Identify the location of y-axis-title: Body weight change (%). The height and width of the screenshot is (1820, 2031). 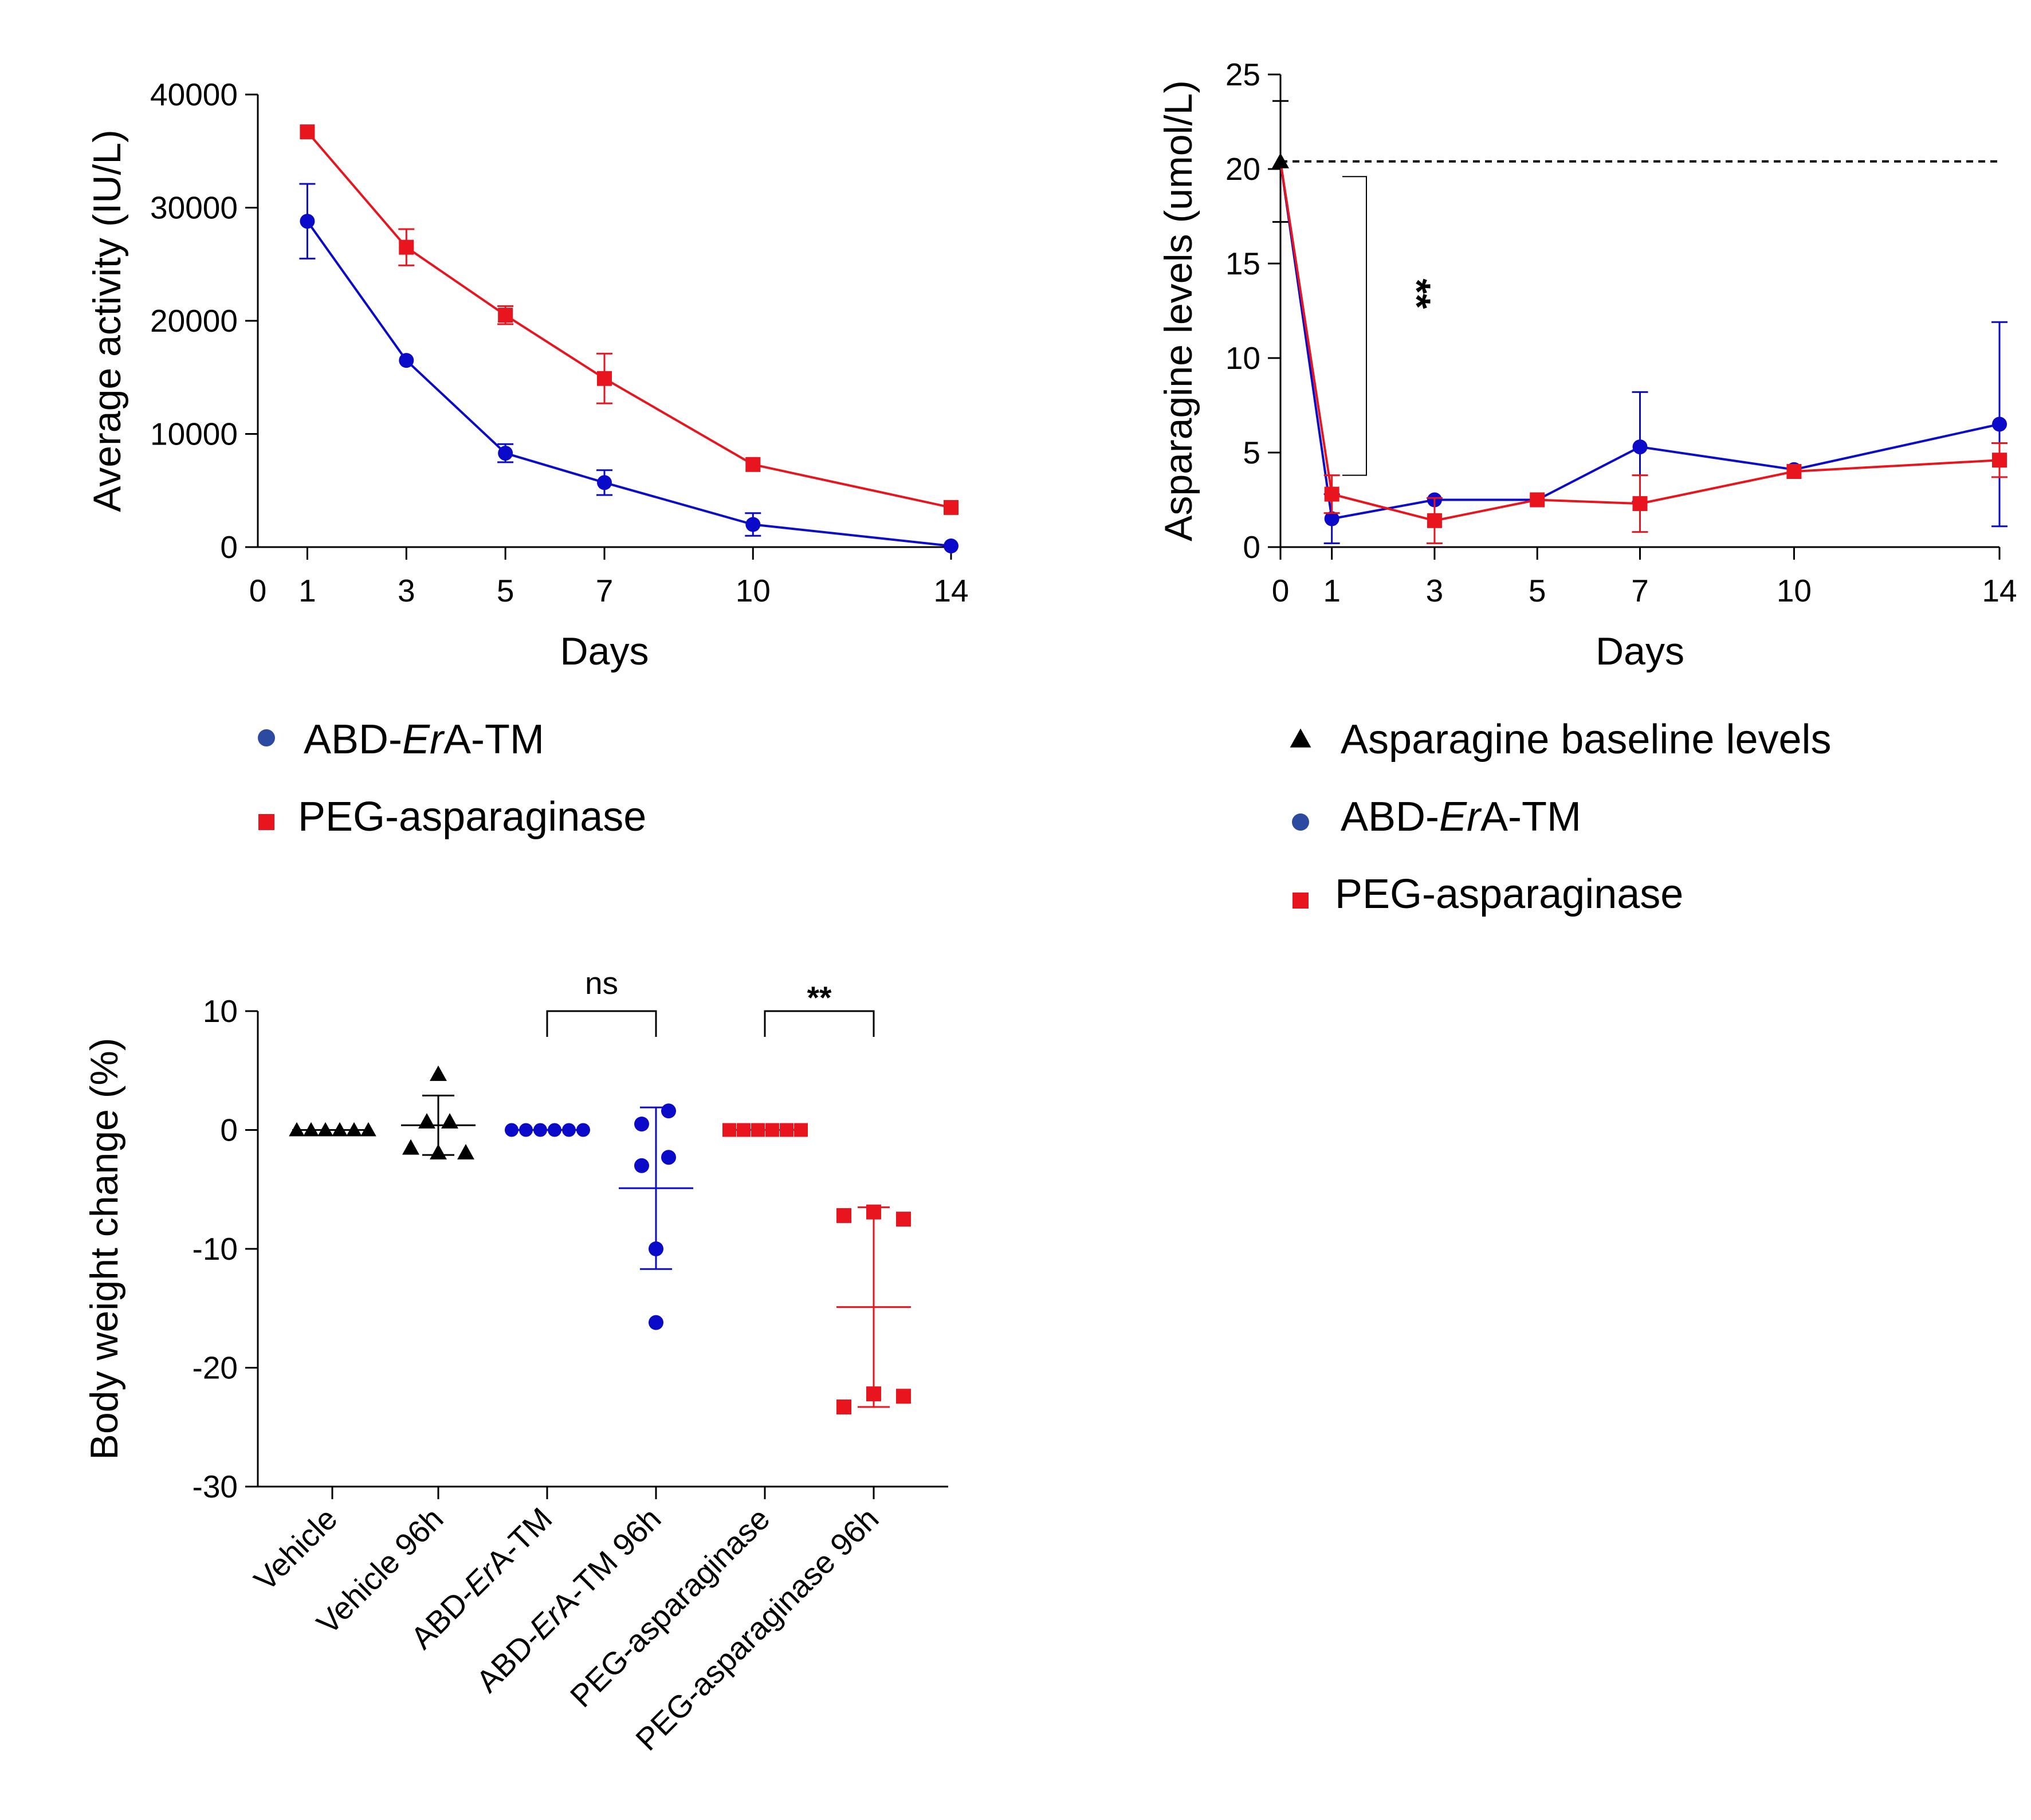
(104, 1248).